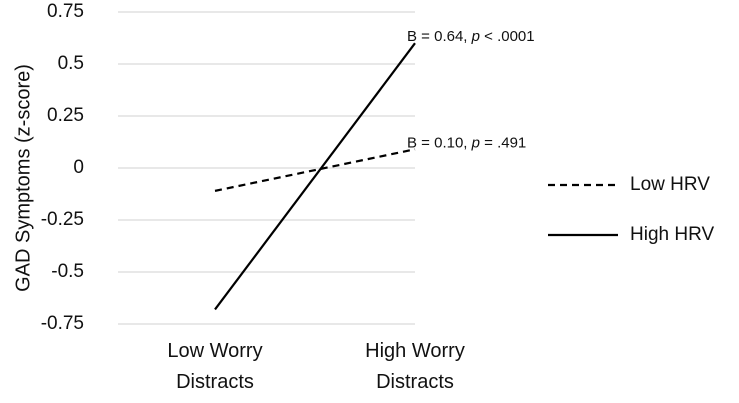  What do you see at coordinates (214, 366) in the screenshot?
I see `x-category-label: Low Worry Distracts` at bounding box center [214, 366].